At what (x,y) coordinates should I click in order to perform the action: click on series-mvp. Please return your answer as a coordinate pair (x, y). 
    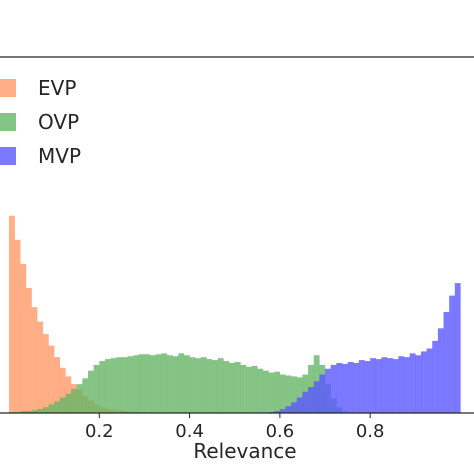
    Looking at the image, I should click on (364, 348).